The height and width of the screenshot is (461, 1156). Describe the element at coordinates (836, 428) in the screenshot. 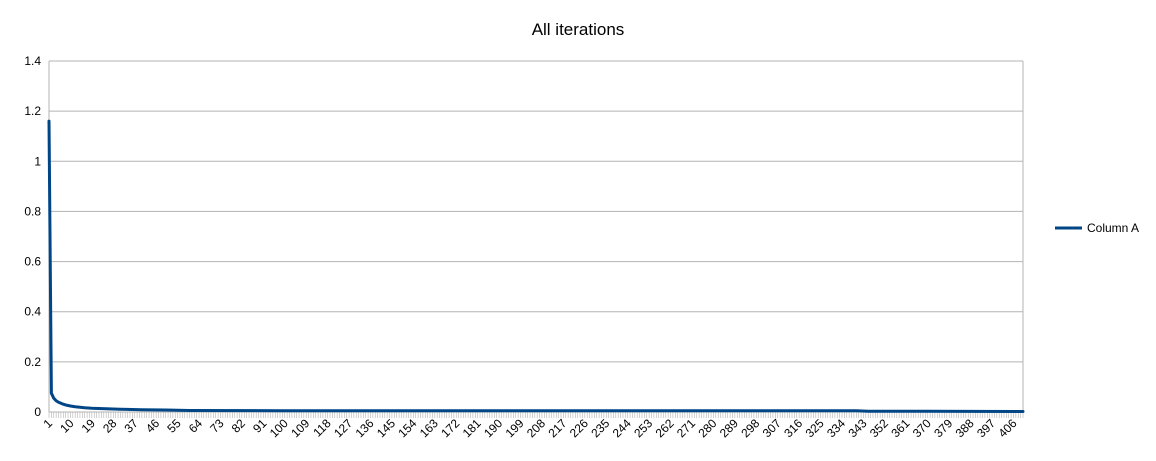

I see `x-tick-label: 334` at that location.